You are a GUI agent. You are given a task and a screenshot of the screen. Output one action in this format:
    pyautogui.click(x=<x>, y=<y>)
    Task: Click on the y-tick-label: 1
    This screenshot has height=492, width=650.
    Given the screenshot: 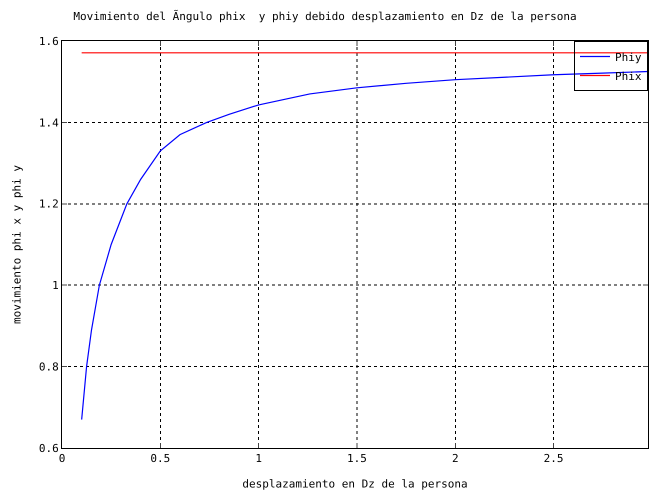 What is the action you would take?
    pyautogui.click(x=55, y=285)
    